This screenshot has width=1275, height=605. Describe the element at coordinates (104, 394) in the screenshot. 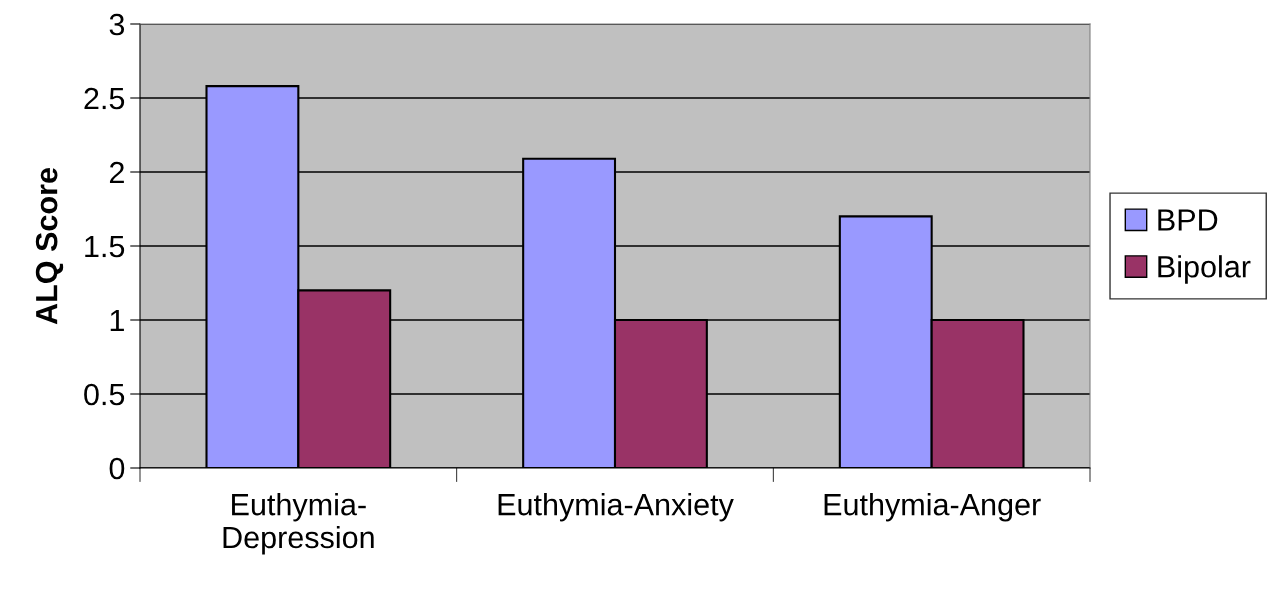

I see `y-tick-label: 0.5` at that location.